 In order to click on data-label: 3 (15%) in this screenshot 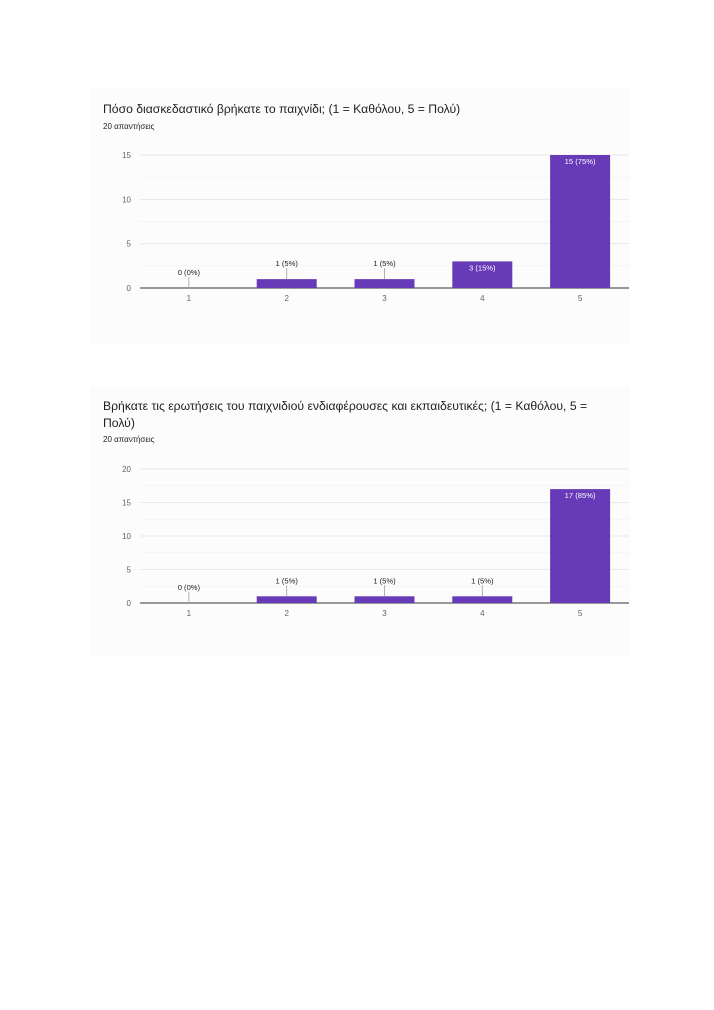, I will do `click(482, 267)`.